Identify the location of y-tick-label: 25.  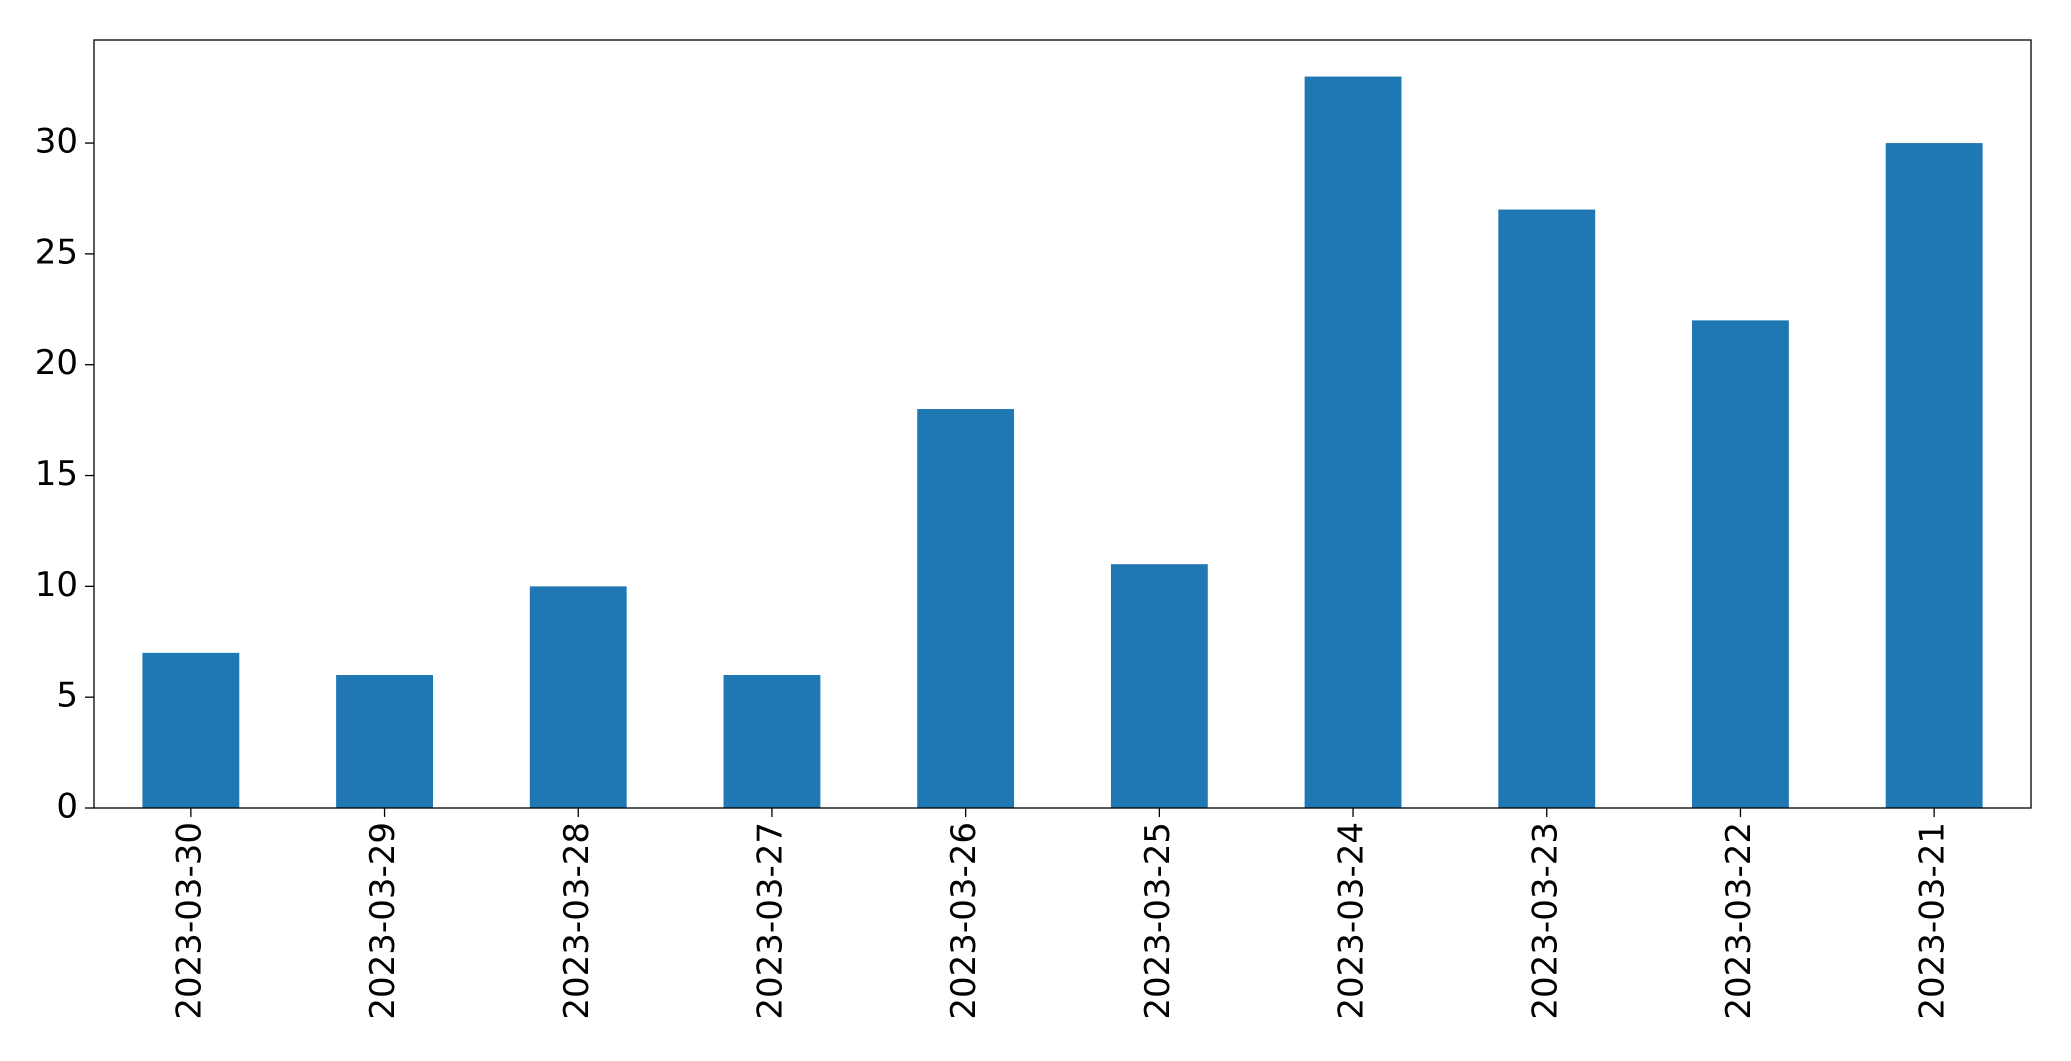
(56, 252).